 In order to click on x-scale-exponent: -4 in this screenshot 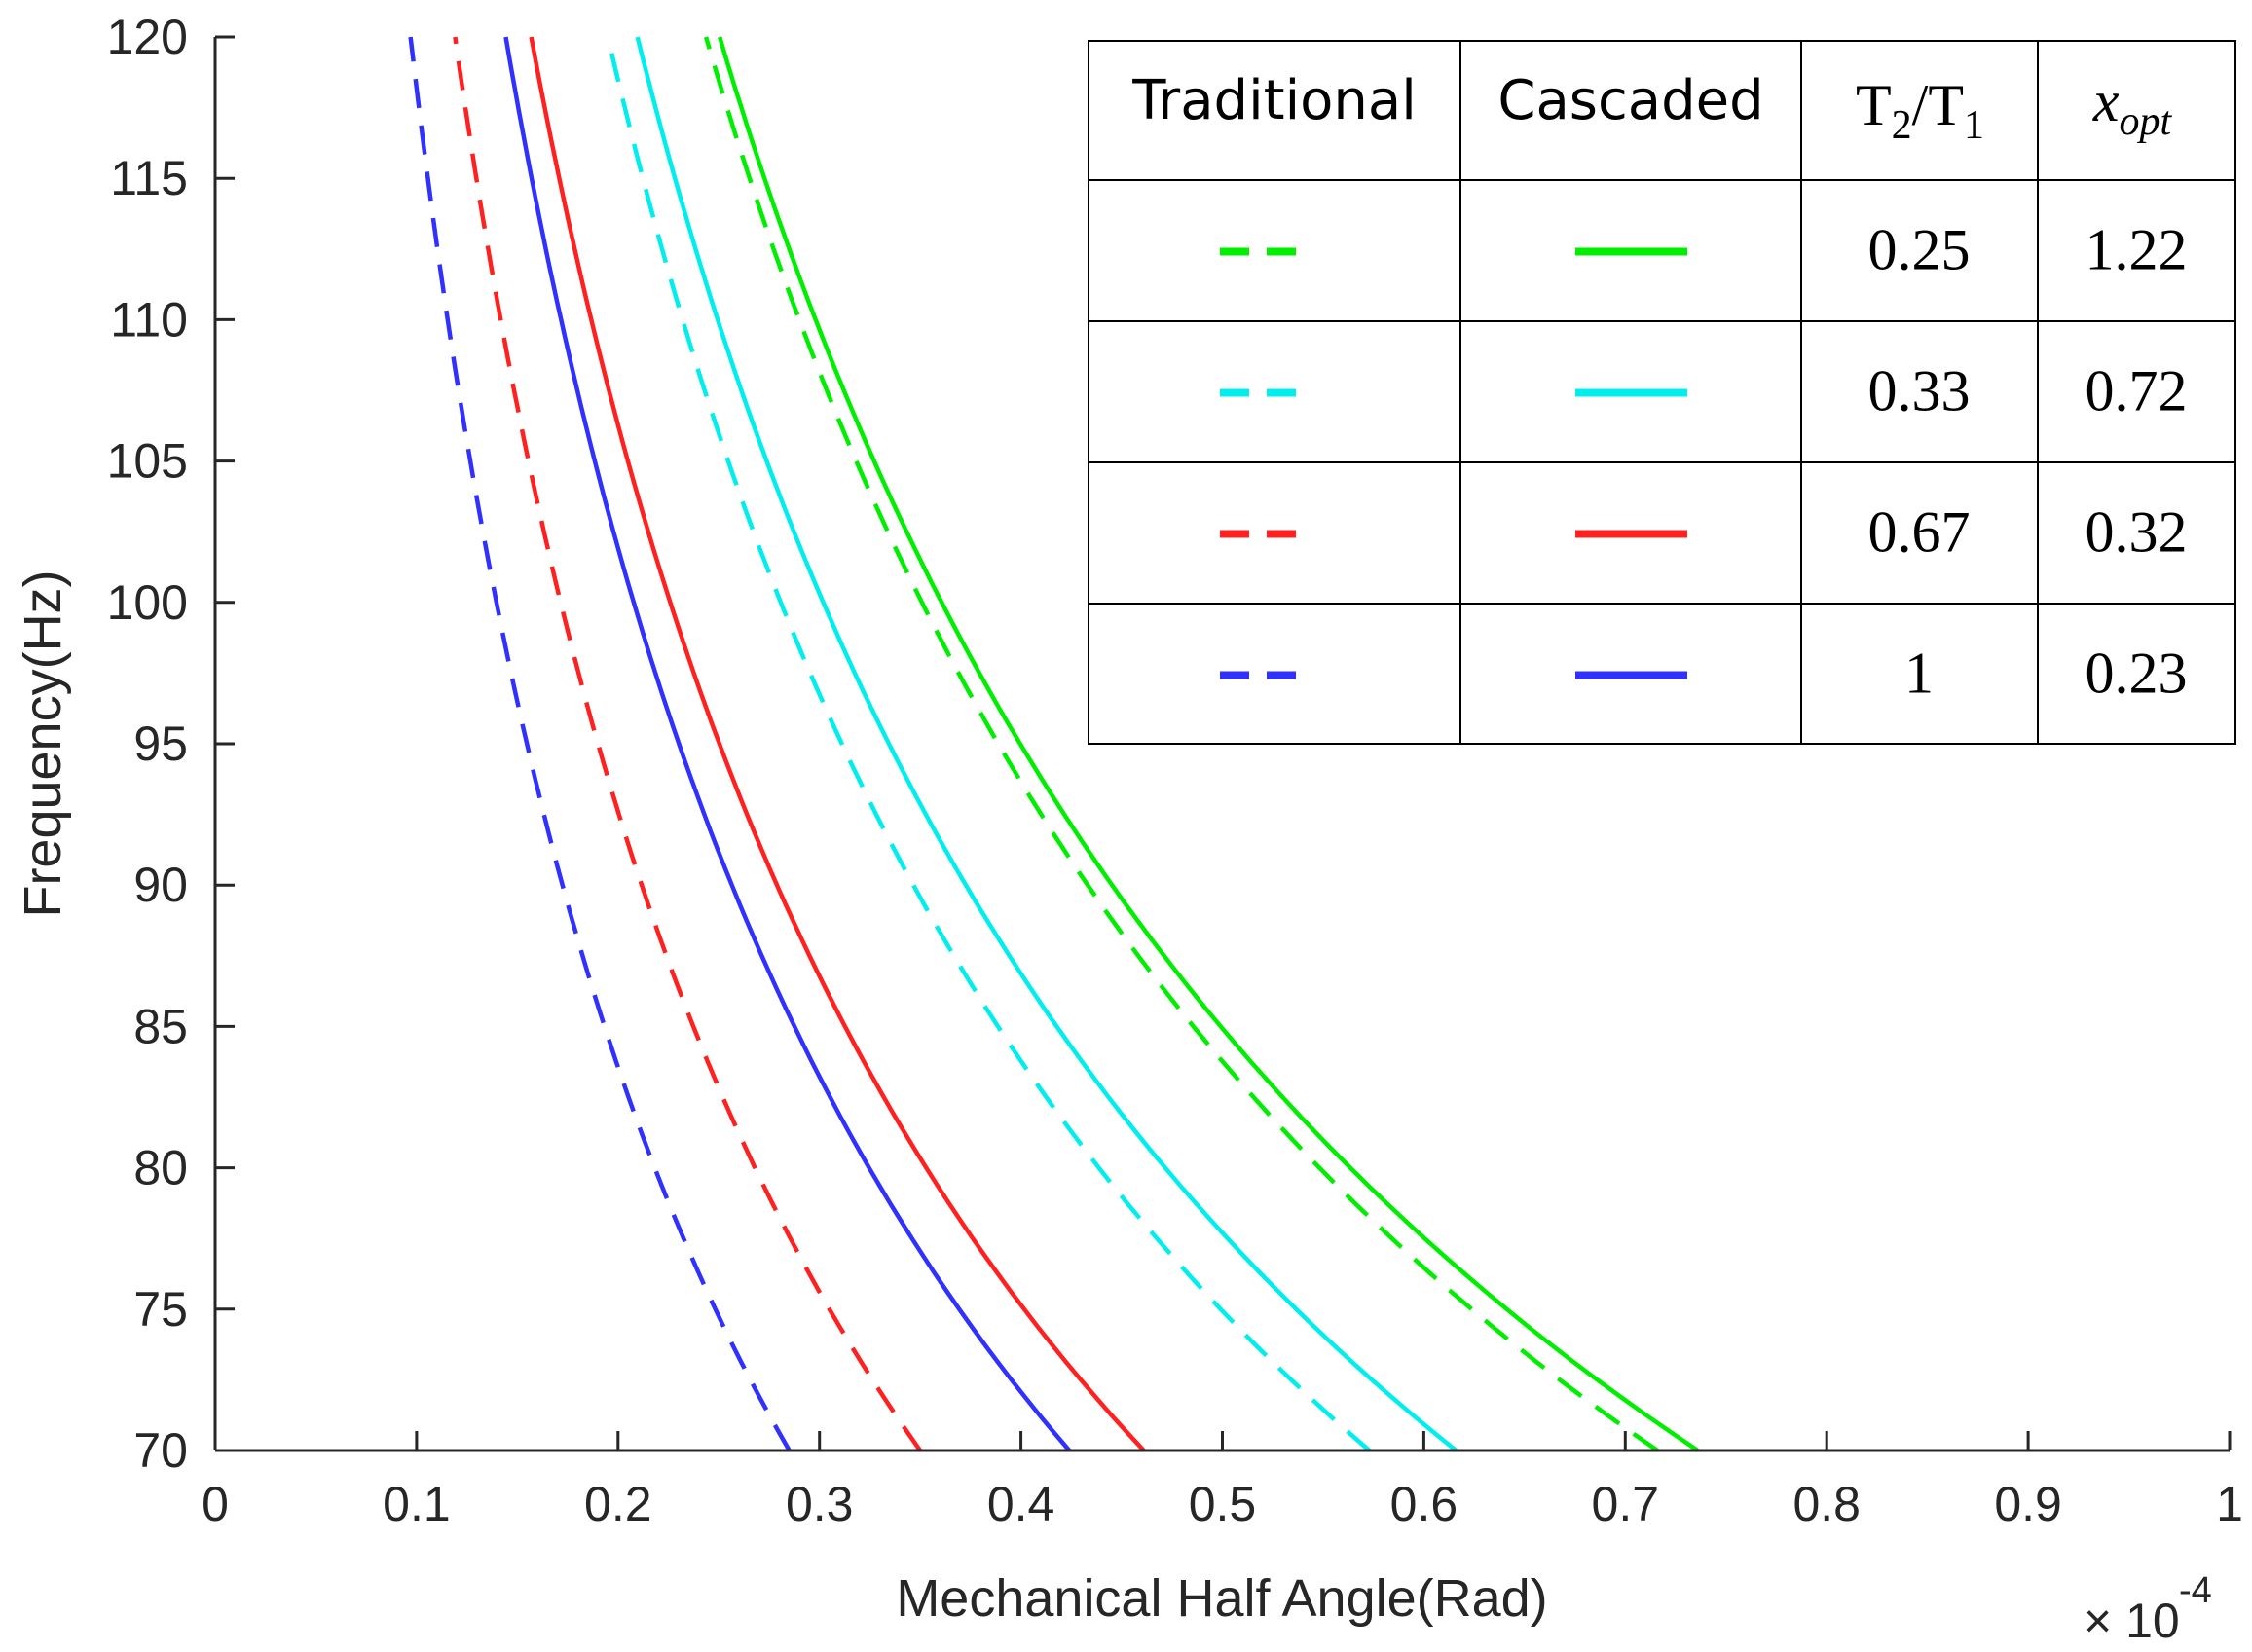, I will do `click(2195, 1590)`.